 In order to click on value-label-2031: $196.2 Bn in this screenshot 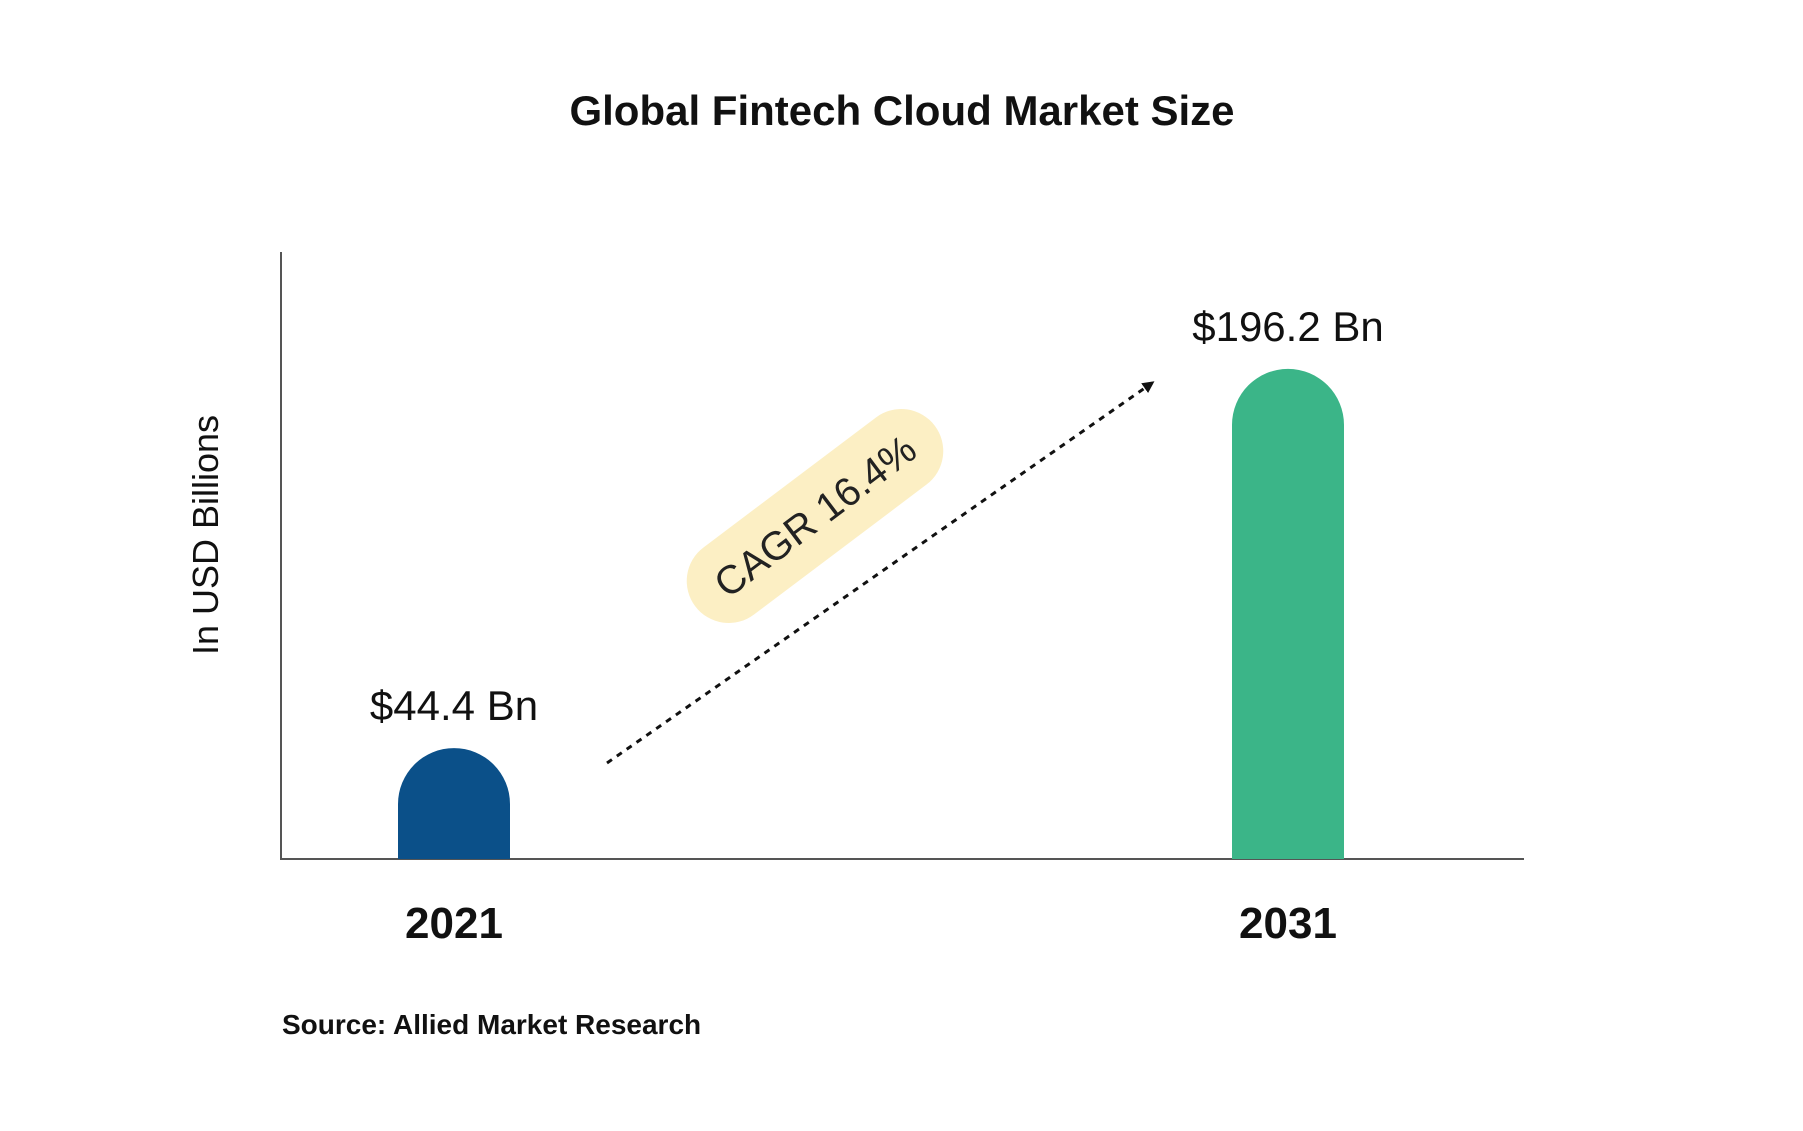, I will do `click(1288, 326)`.